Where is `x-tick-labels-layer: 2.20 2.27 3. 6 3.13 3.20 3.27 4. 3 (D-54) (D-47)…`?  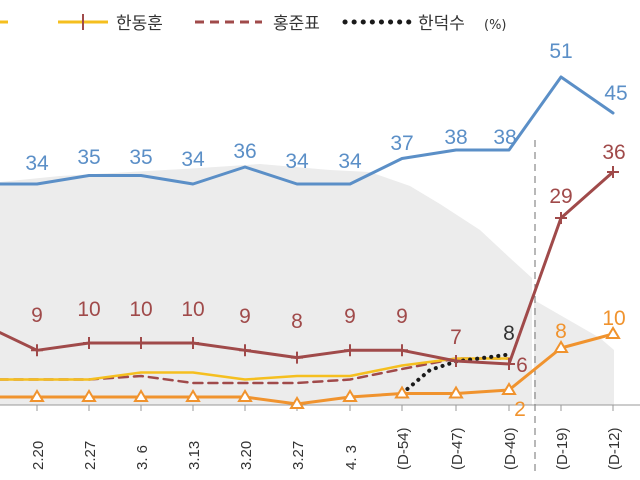 x-tick-labels-layer: 2.20 2.27 3. 6 3.13 3.20 3.27 4. 3 (D-54) (D-47)… is located at coordinates (326, 448).